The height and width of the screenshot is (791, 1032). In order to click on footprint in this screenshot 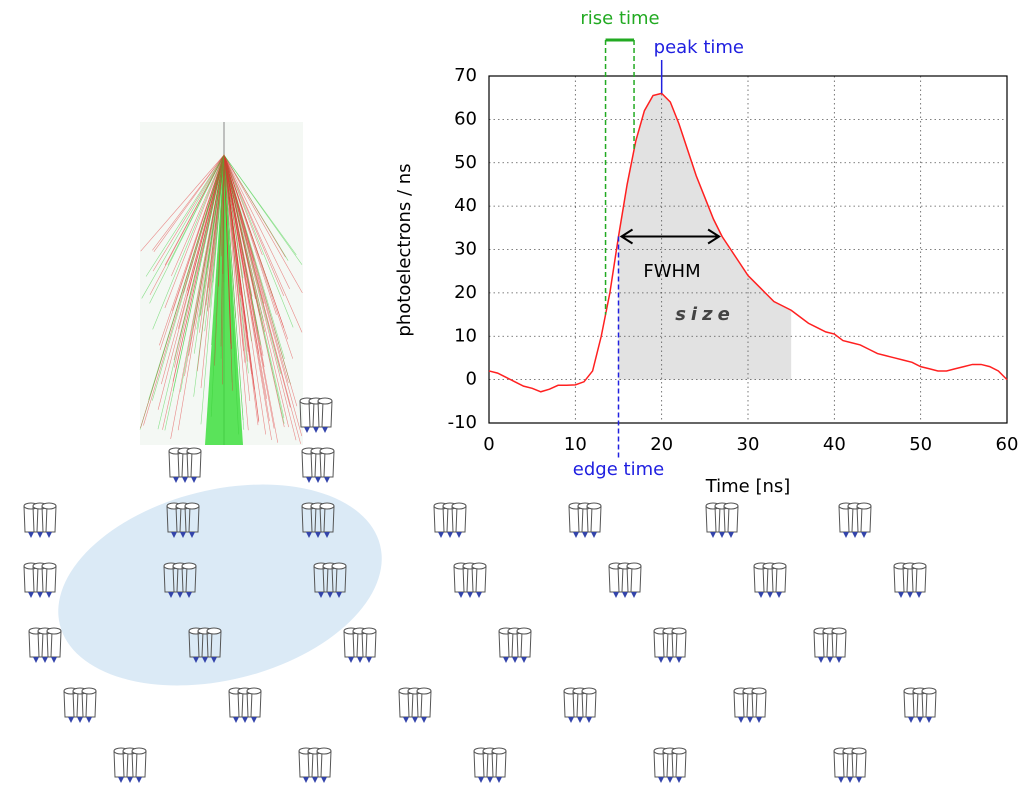, I will do `click(220, 585)`.